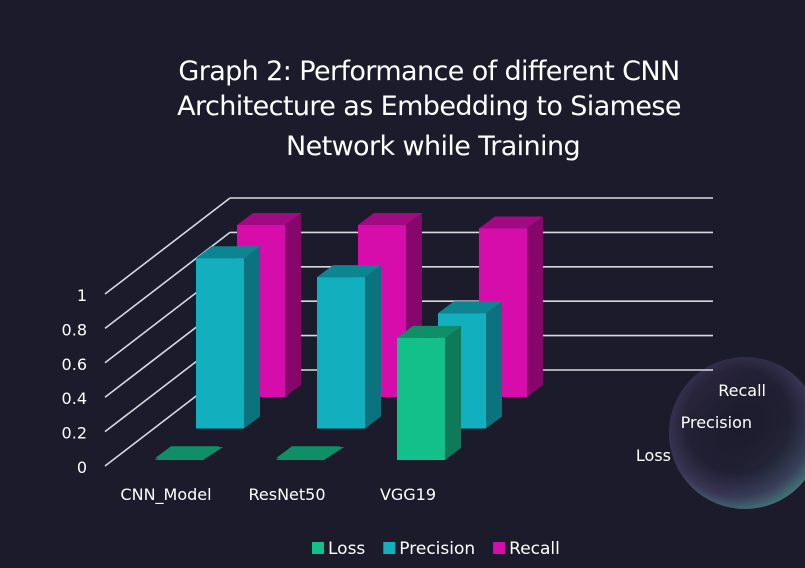 The width and height of the screenshot is (805, 568). I want to click on x-tick-label: ResNet50, so click(286, 494).